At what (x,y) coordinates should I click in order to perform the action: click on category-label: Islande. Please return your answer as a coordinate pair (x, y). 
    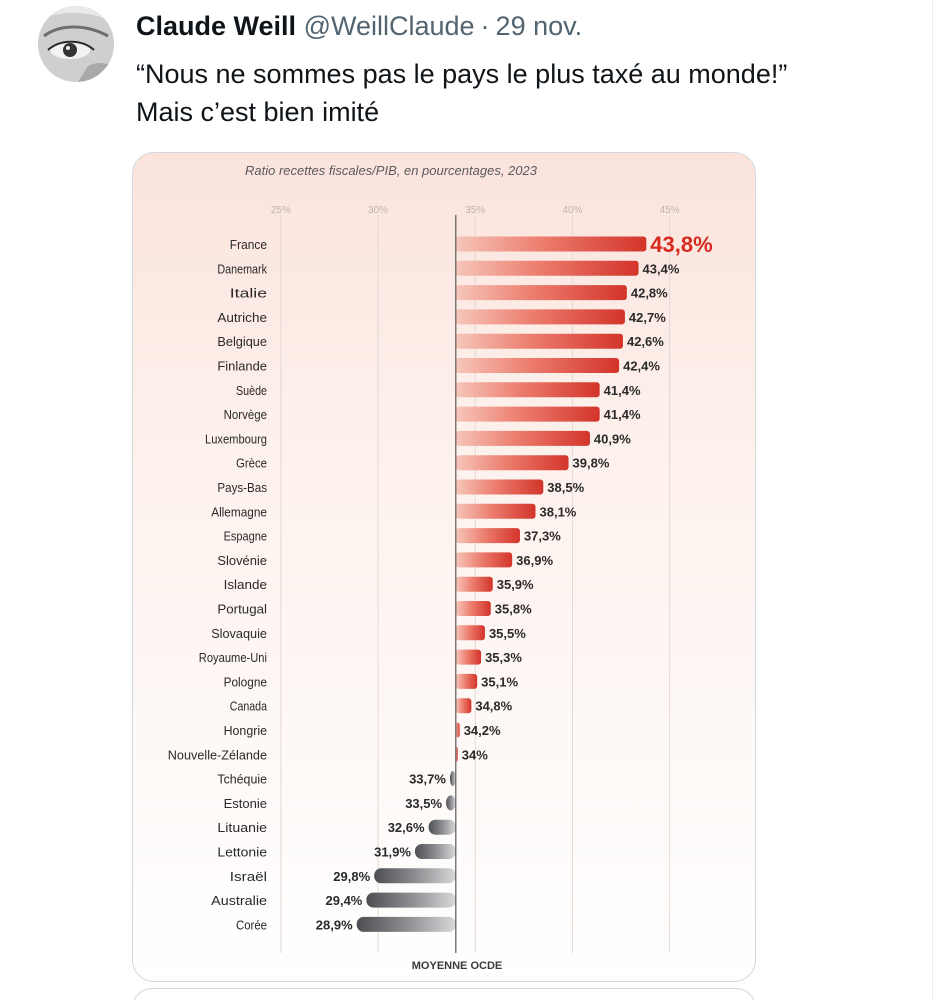
    Looking at the image, I should click on (245, 584).